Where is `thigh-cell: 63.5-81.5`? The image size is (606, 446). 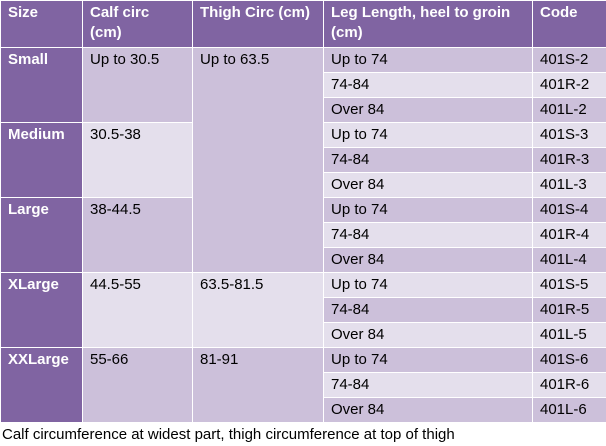 thigh-cell: 63.5-81.5 is located at coordinates (258, 310).